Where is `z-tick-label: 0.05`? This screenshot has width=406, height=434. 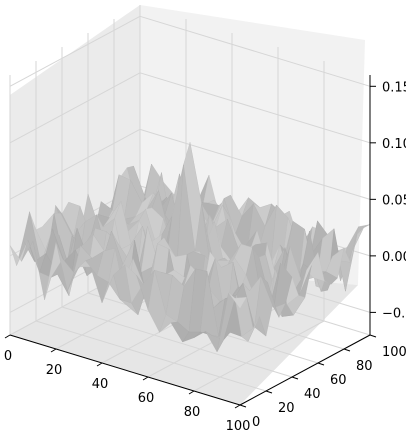
z-tick-label: 0.05 is located at coordinates (394, 200).